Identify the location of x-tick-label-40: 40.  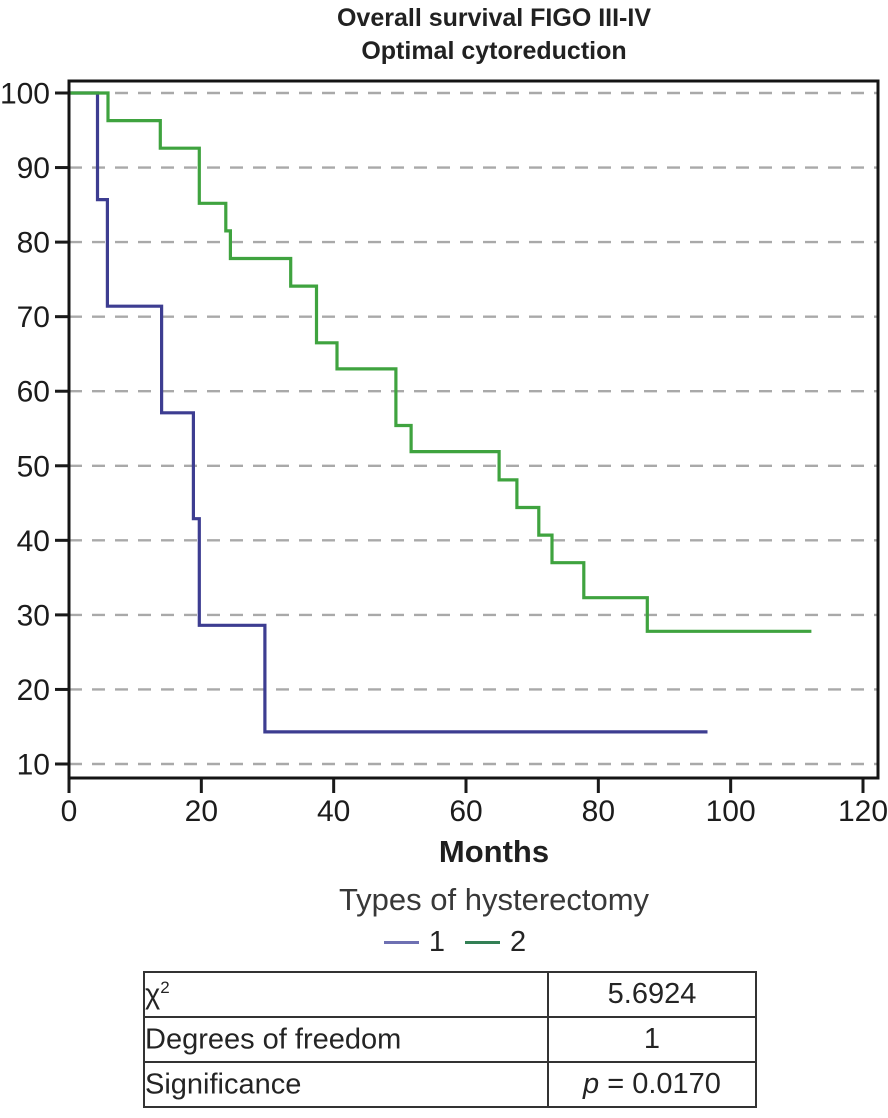
(333, 811).